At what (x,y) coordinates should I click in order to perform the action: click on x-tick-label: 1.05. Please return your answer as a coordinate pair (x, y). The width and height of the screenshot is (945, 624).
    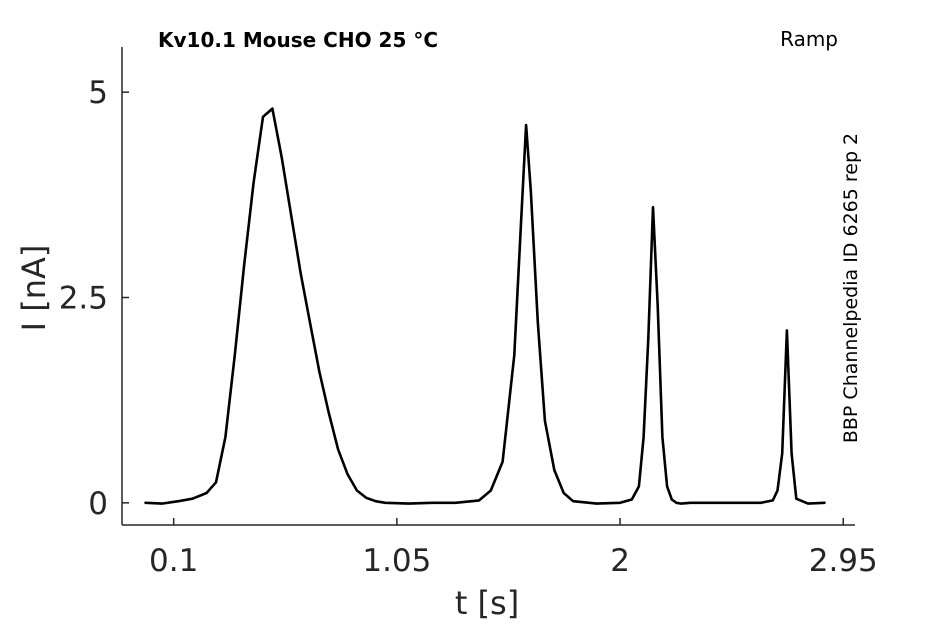
    Looking at the image, I should click on (396, 561).